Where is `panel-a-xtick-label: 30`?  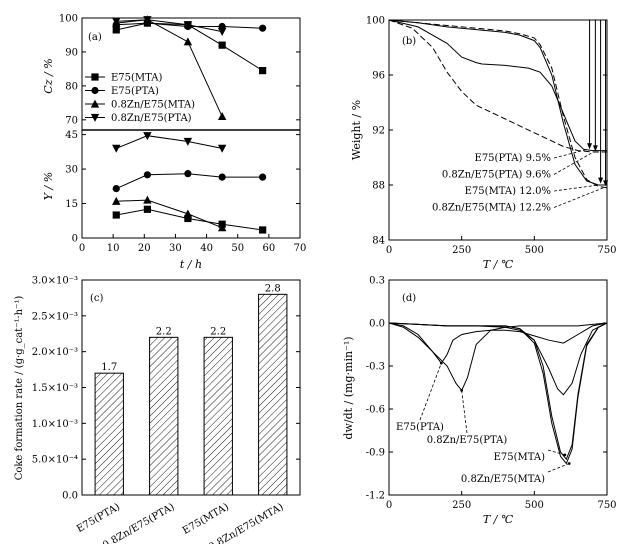
panel-a-xtick-label: 30 is located at coordinates (175, 248).